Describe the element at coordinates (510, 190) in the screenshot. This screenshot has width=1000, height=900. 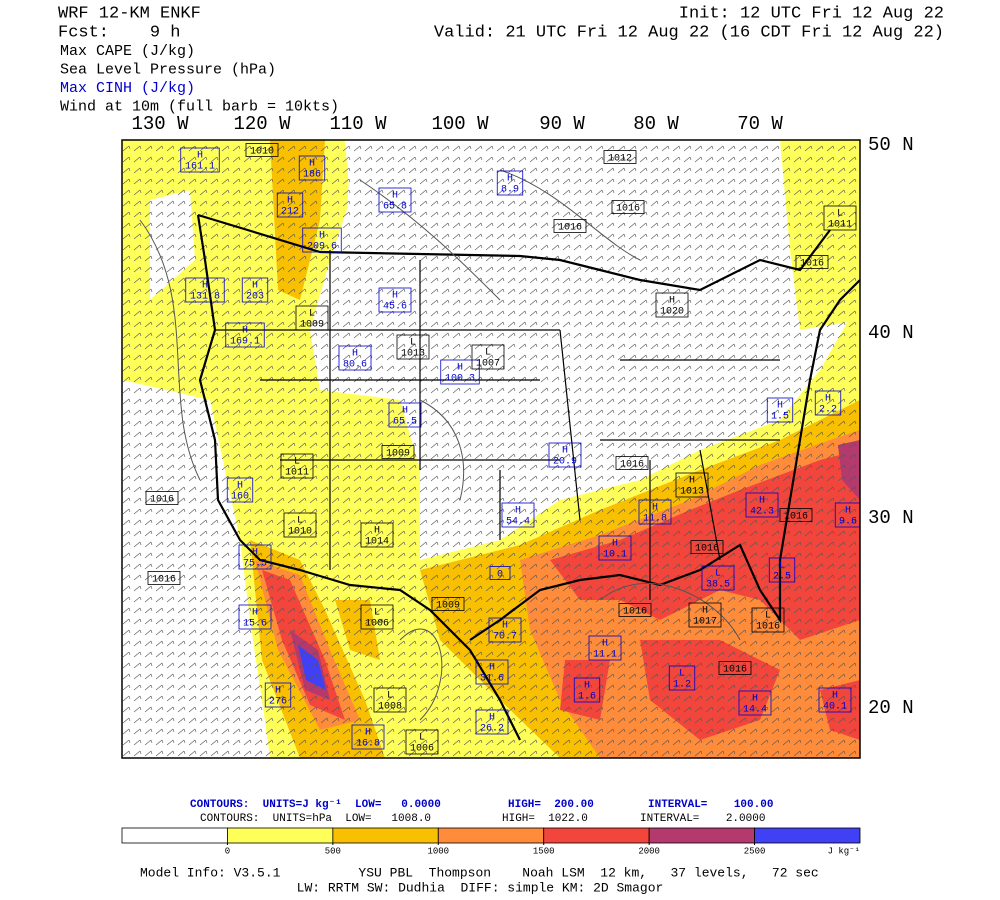
I see `label-value: 8.9` at that location.